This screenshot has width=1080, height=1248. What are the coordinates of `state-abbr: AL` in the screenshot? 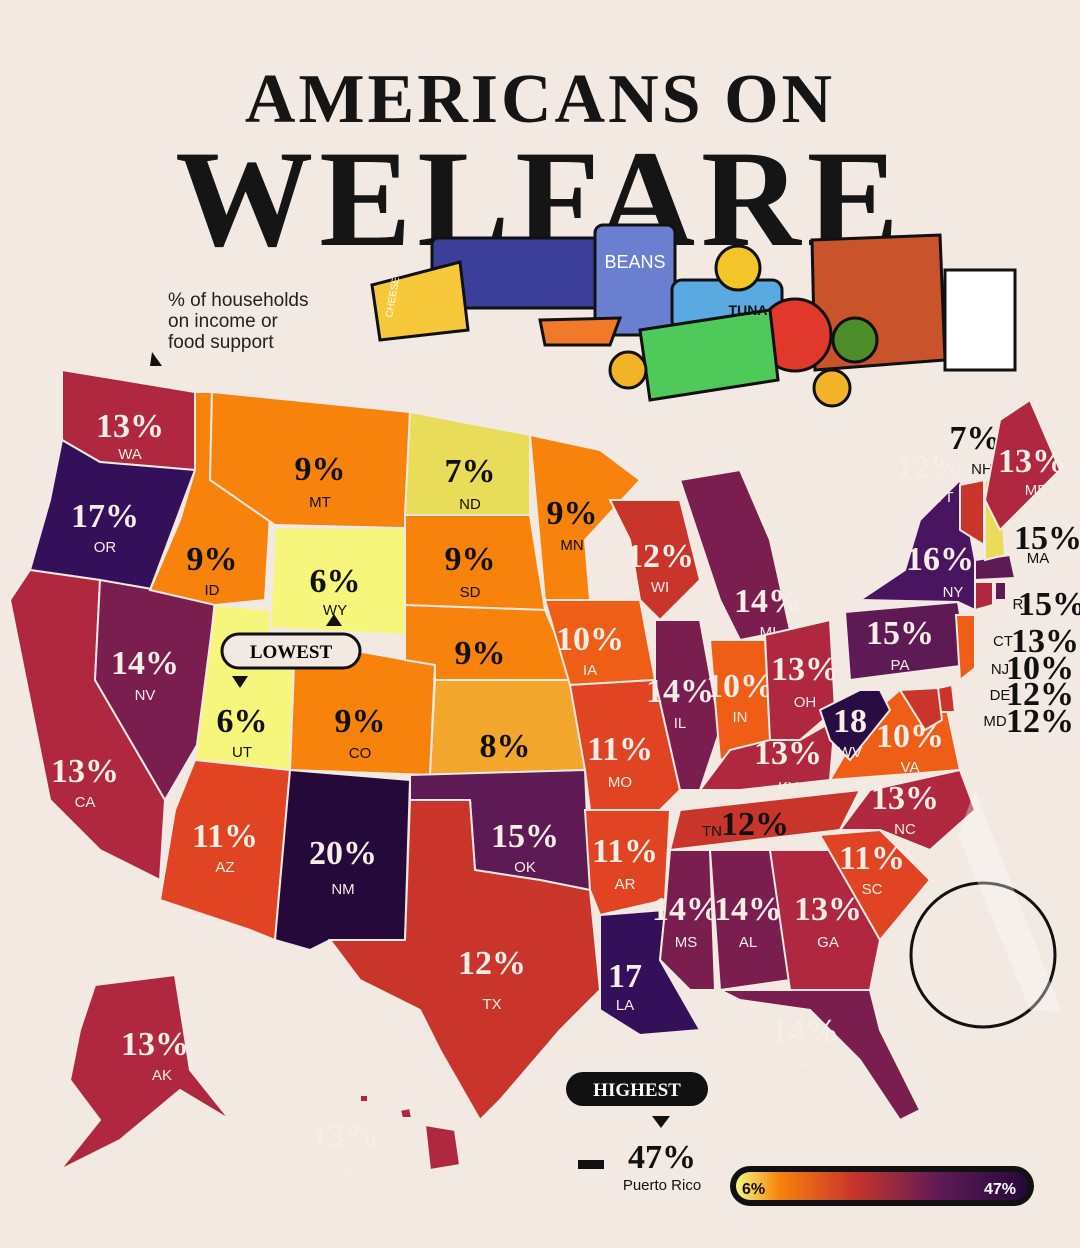 It's located at (748, 942).